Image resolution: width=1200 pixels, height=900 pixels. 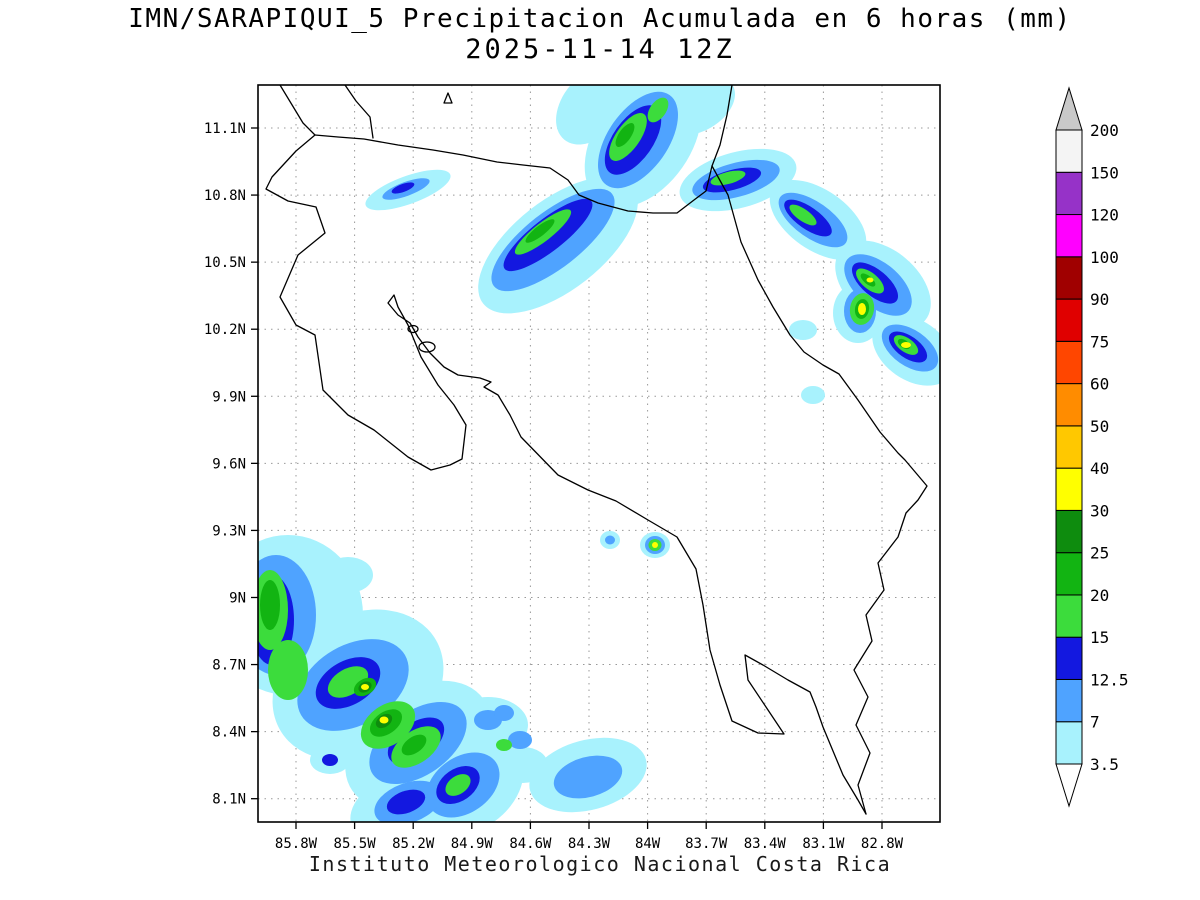 What do you see at coordinates (1104, 172) in the screenshot?
I see `colorbar-boundary-label: 150` at bounding box center [1104, 172].